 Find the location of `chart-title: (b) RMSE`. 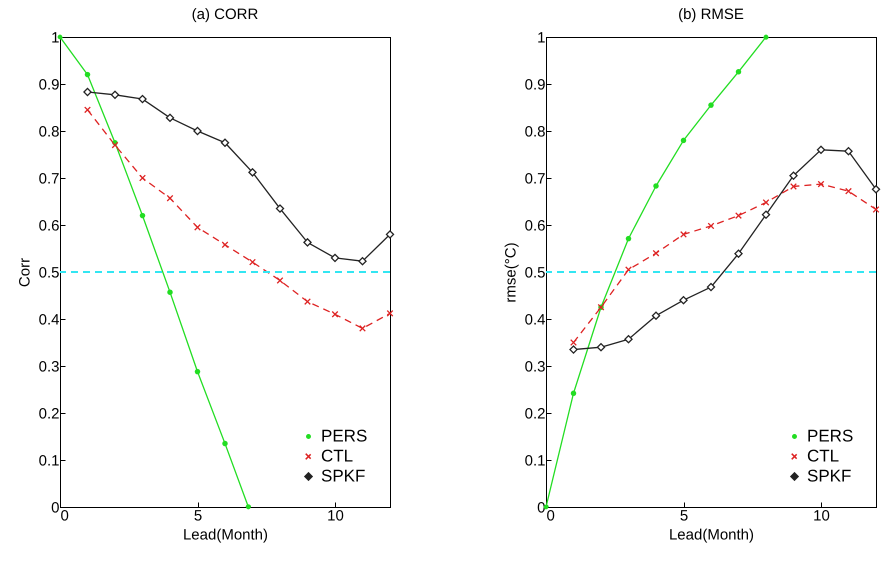

chart-title: (b) RMSE is located at coordinates (711, 14).